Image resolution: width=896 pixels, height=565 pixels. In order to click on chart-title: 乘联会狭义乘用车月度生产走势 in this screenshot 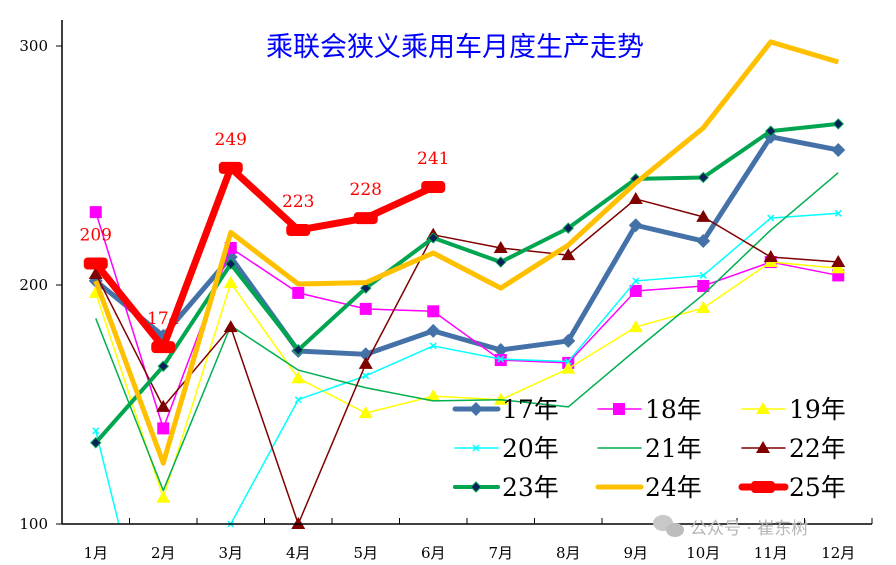, I will do `click(455, 47)`.